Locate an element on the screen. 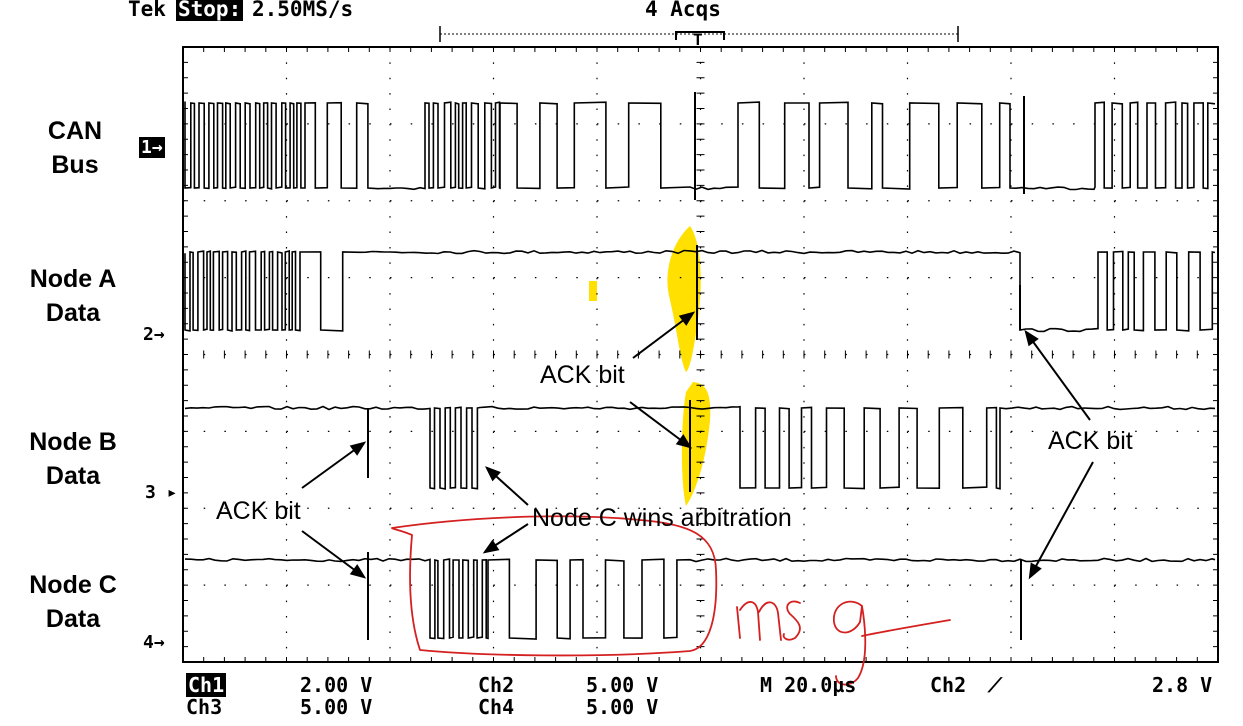 The width and height of the screenshot is (1243, 726). ack-bit-label-center: ACK bit is located at coordinates (582, 375).